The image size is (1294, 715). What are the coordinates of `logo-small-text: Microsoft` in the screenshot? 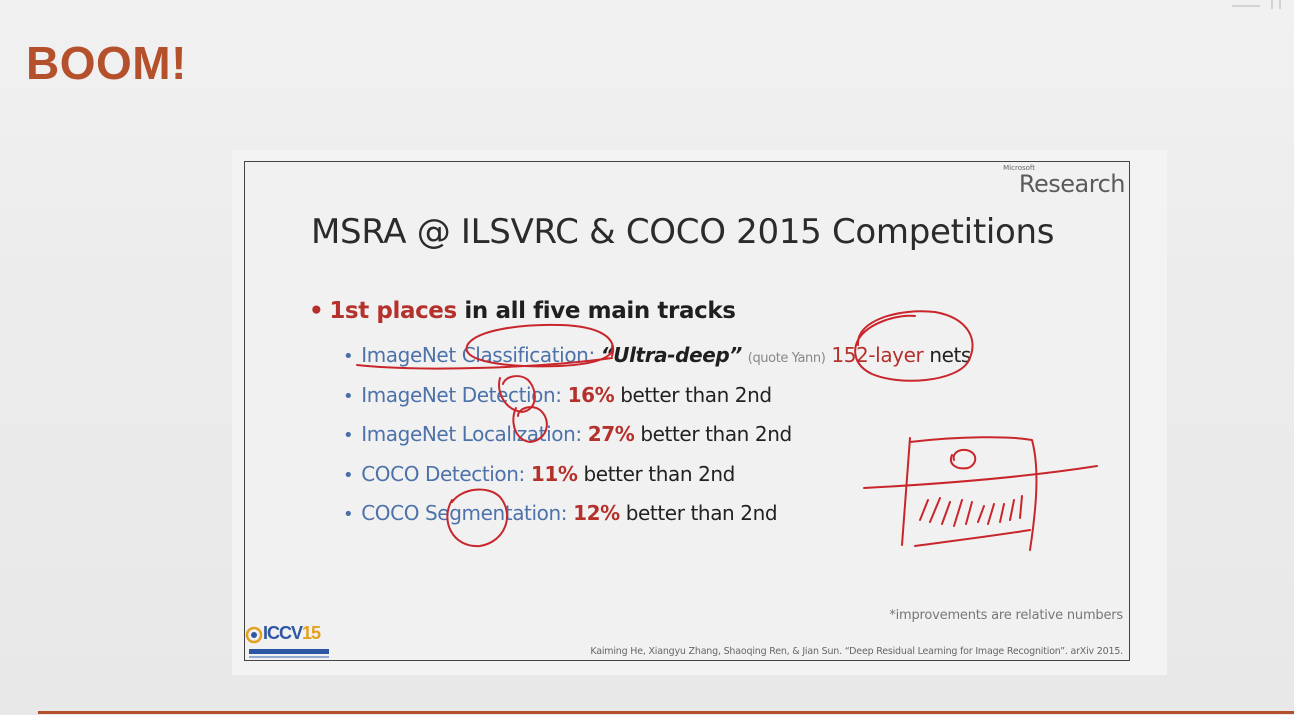 It's located at (1019, 168).